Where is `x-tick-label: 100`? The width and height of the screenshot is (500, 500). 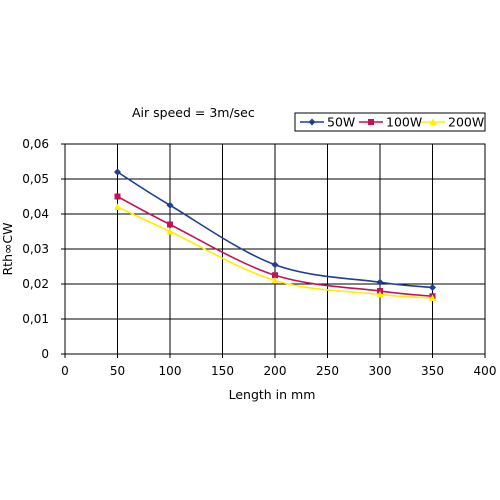
x-tick-label: 100 is located at coordinates (170, 371).